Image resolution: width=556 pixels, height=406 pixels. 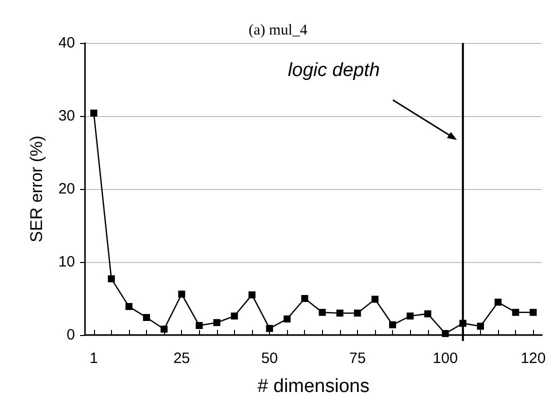 What do you see at coordinates (66, 116) in the screenshot?
I see `y-tick-label: 30` at bounding box center [66, 116].